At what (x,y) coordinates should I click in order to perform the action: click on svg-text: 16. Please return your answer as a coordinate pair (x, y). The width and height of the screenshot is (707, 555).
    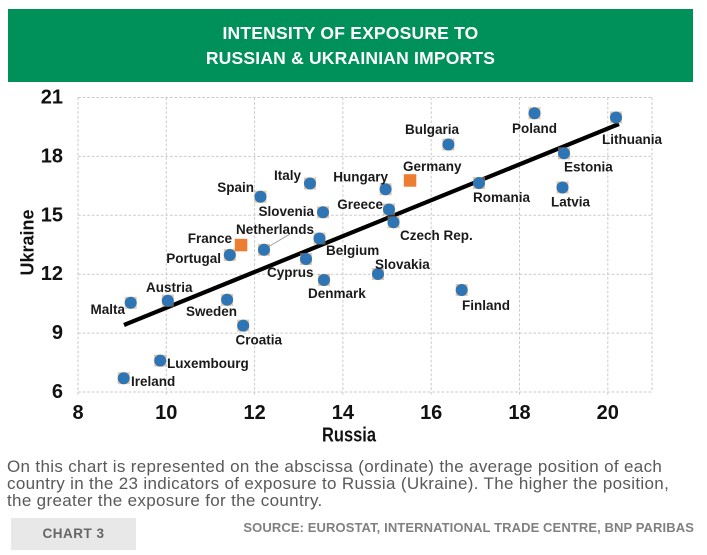
    Looking at the image, I should click on (431, 413).